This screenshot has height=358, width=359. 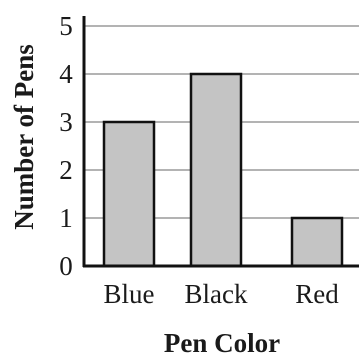 I want to click on y-tick-label: 1, so click(x=66, y=218).